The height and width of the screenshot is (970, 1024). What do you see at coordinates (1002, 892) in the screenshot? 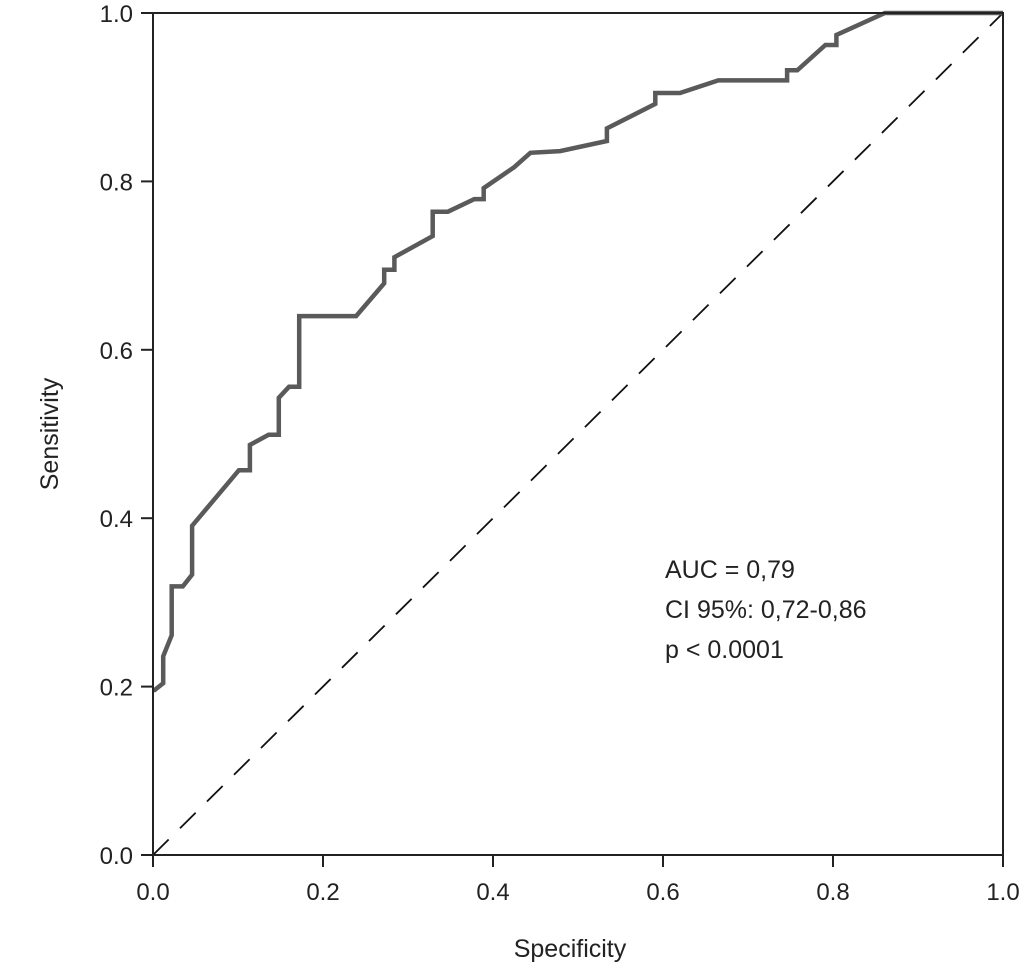
I see `x-tick-label: 1.0` at bounding box center [1002, 892].